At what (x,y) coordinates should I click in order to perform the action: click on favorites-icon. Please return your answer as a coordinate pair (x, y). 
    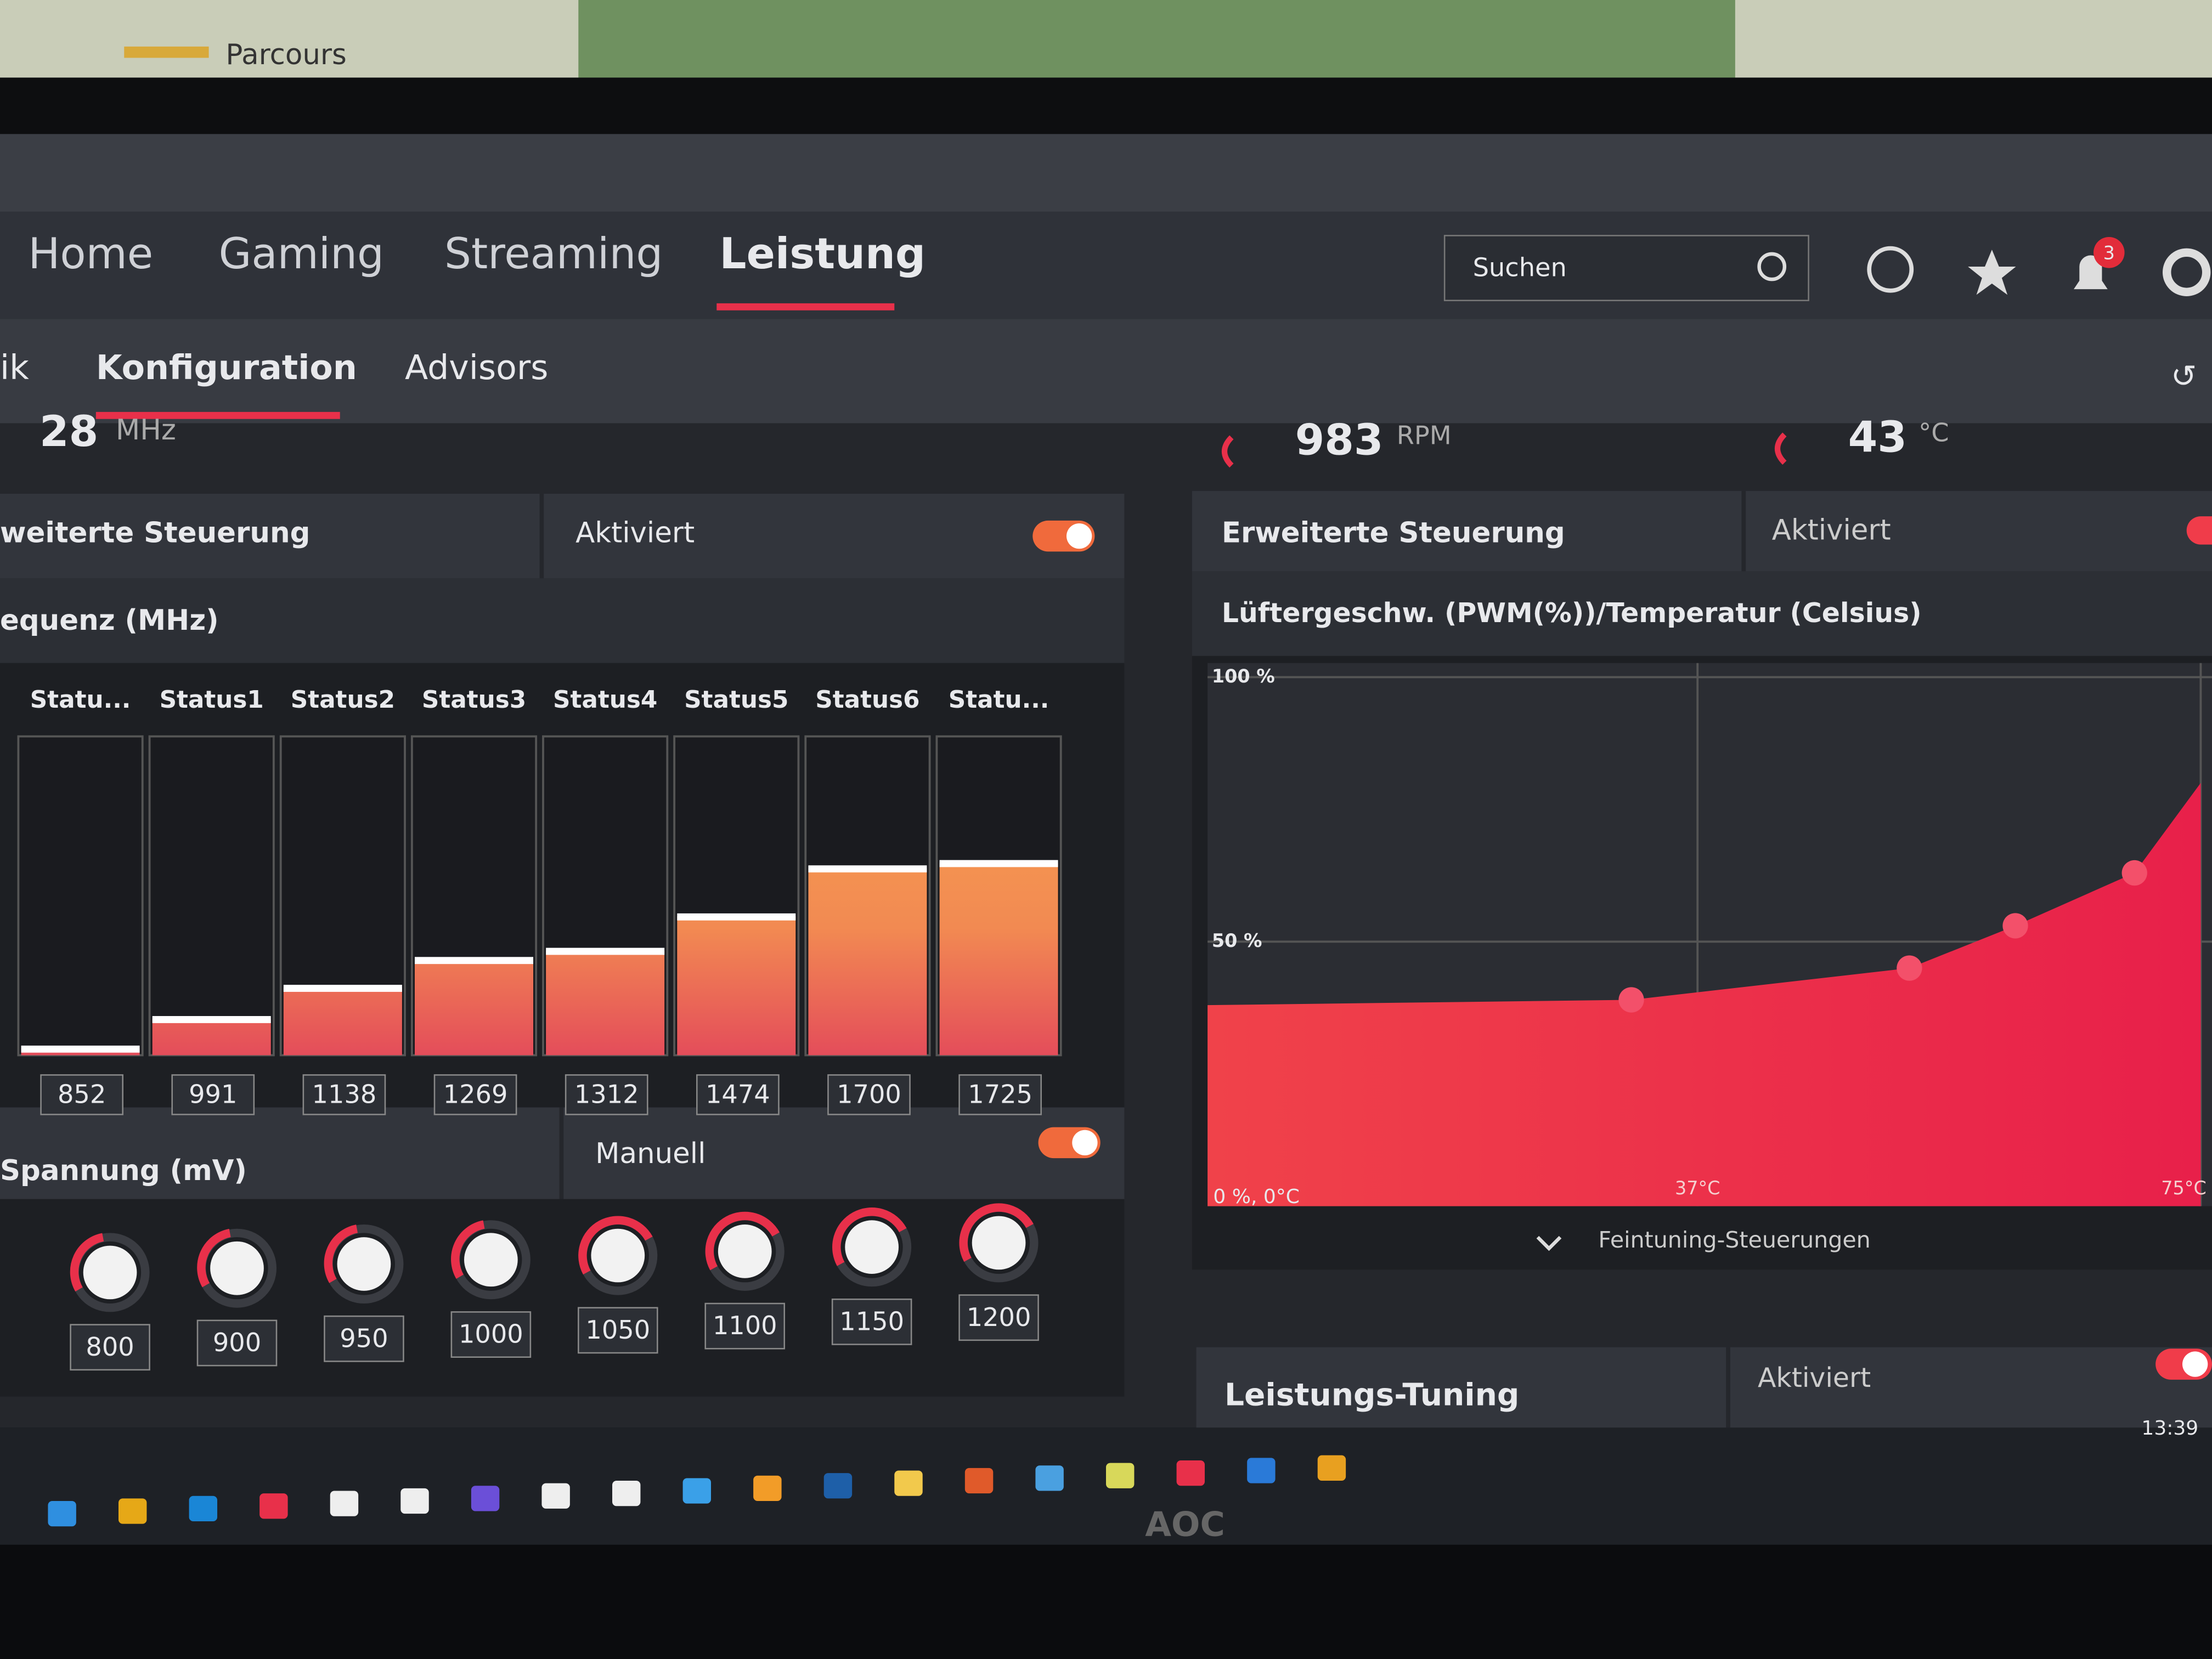
    Looking at the image, I should click on (1992, 272).